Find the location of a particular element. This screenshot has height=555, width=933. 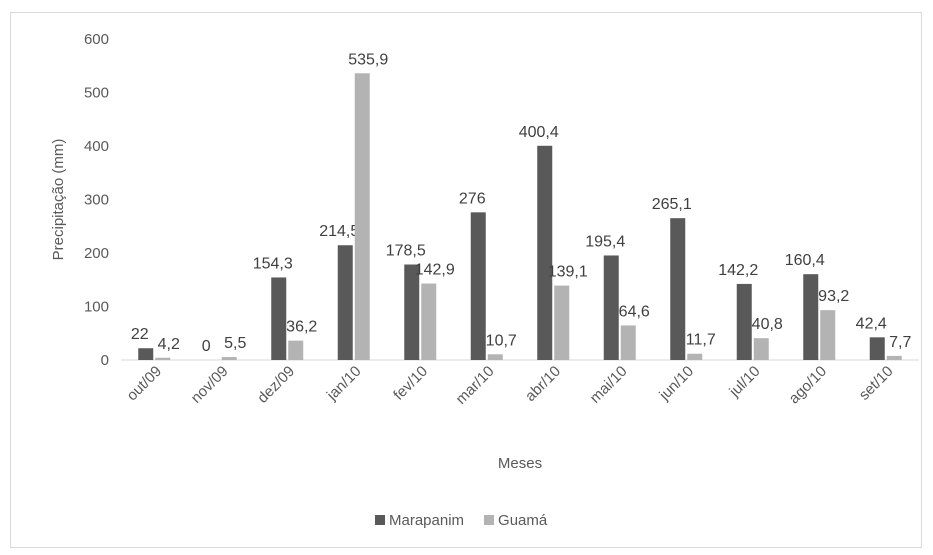

x-axis-title: Meses is located at coordinates (520, 463).